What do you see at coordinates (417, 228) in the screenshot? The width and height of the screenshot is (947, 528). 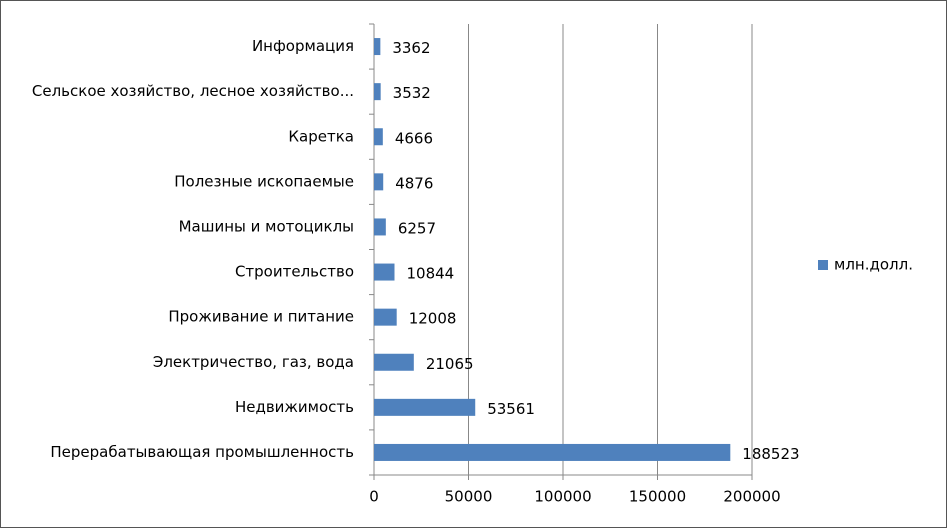 I see `value-label: 6257` at bounding box center [417, 228].